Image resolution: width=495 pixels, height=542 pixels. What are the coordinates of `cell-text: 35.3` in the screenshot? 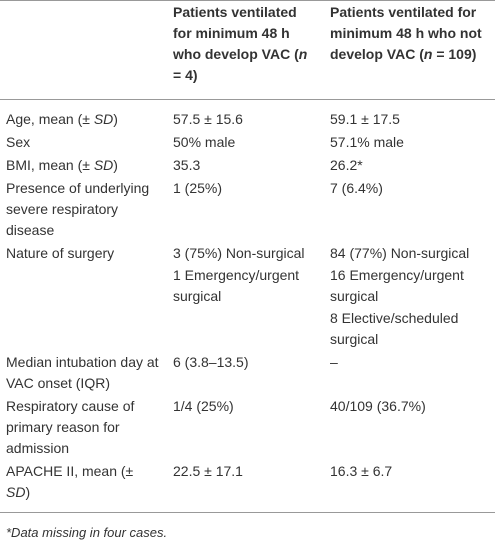 It's located at (187, 165).